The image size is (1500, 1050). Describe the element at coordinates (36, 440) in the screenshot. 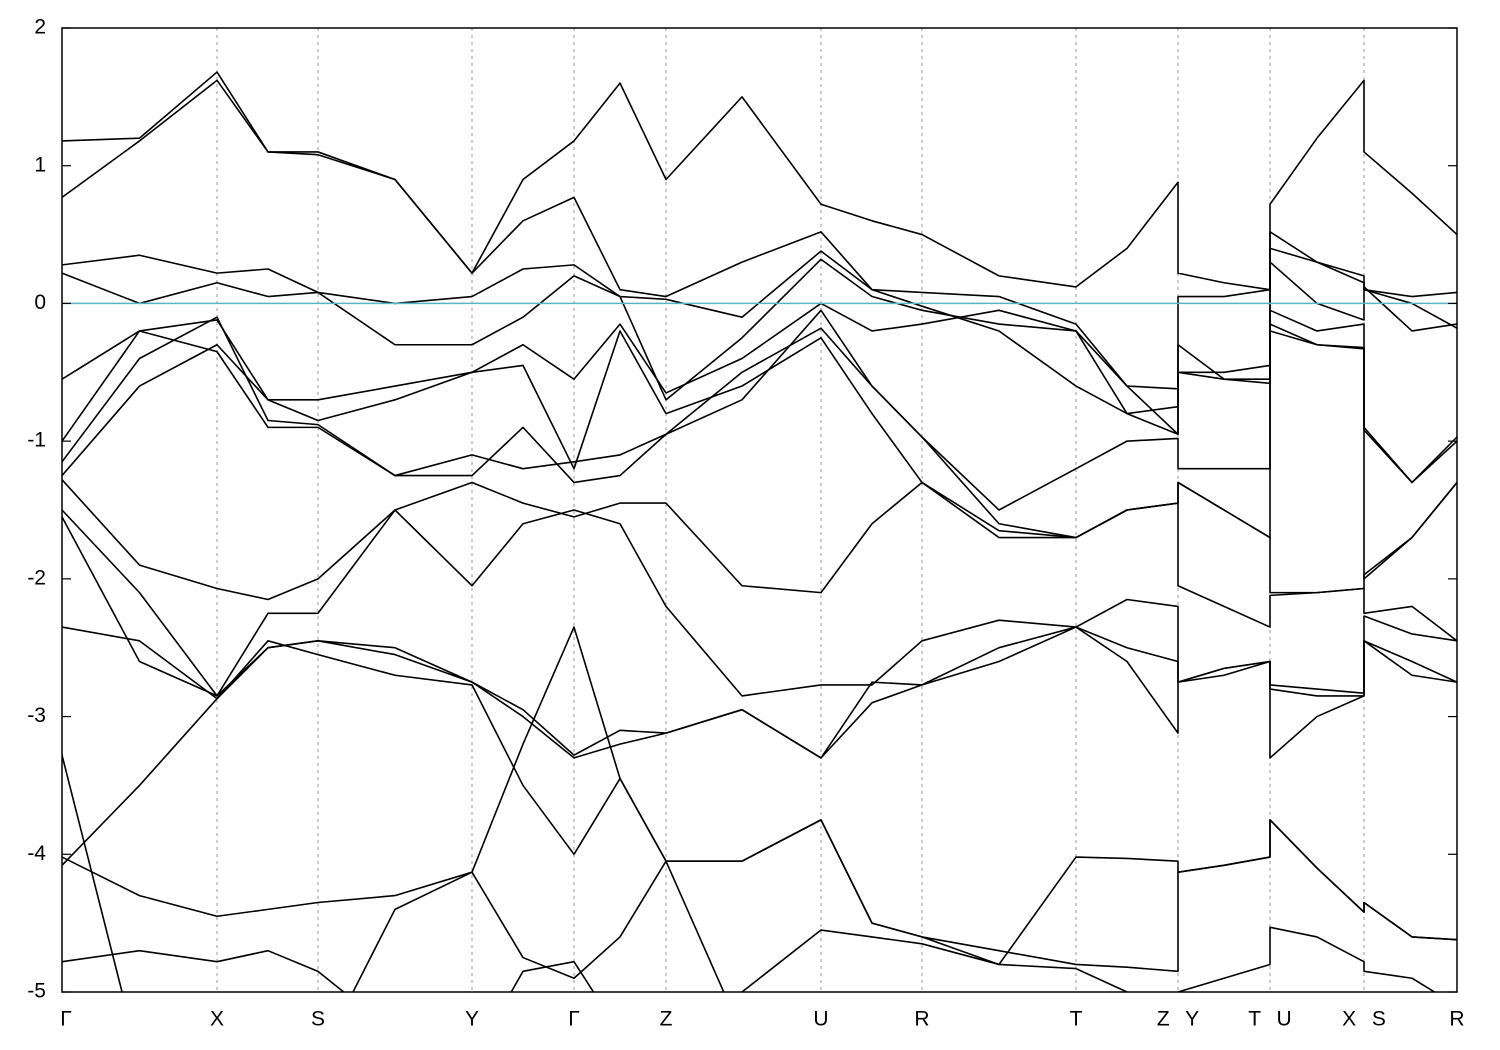

I see `y-tick-label: -1` at that location.